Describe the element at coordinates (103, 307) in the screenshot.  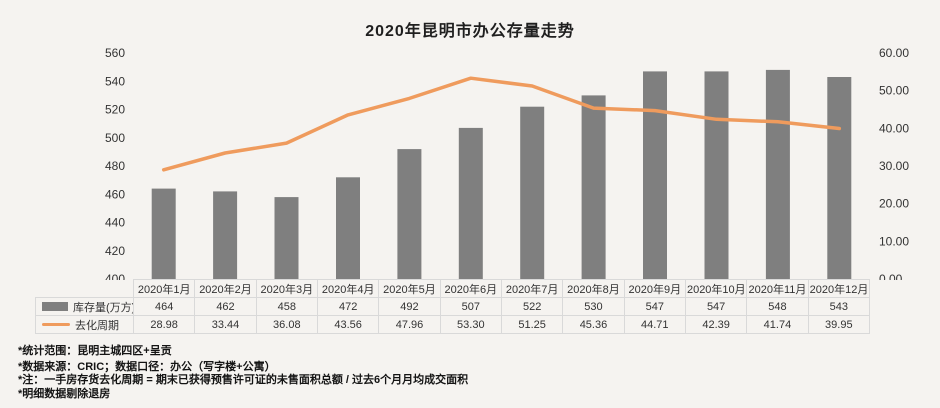
I see `inventory-legend-label: 库存量(万方)` at that location.